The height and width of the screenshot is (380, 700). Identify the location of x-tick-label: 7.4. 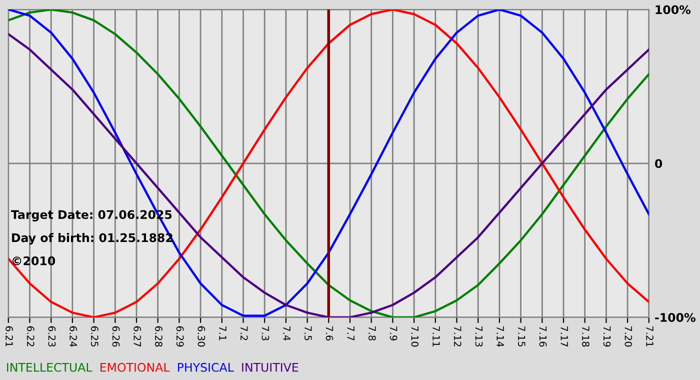
(286, 333).